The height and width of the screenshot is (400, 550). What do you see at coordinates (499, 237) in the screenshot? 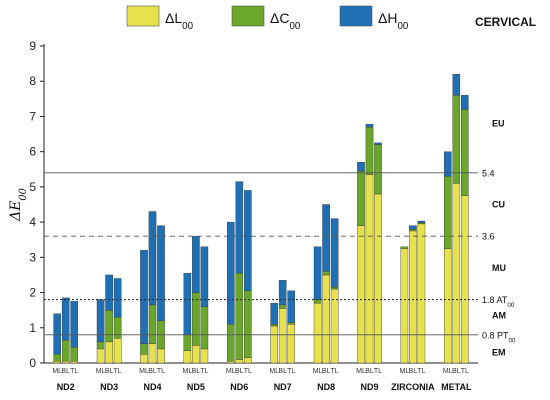
I see `zone-labels: EU CU MU AM EM` at bounding box center [499, 237].